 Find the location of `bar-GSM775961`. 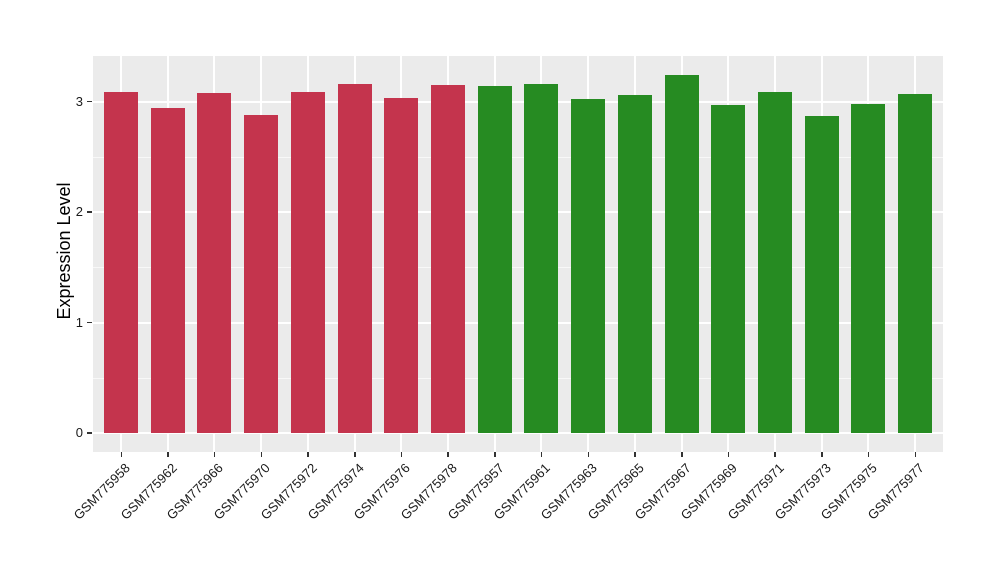

bar-GSM775961 is located at coordinates (541, 258).